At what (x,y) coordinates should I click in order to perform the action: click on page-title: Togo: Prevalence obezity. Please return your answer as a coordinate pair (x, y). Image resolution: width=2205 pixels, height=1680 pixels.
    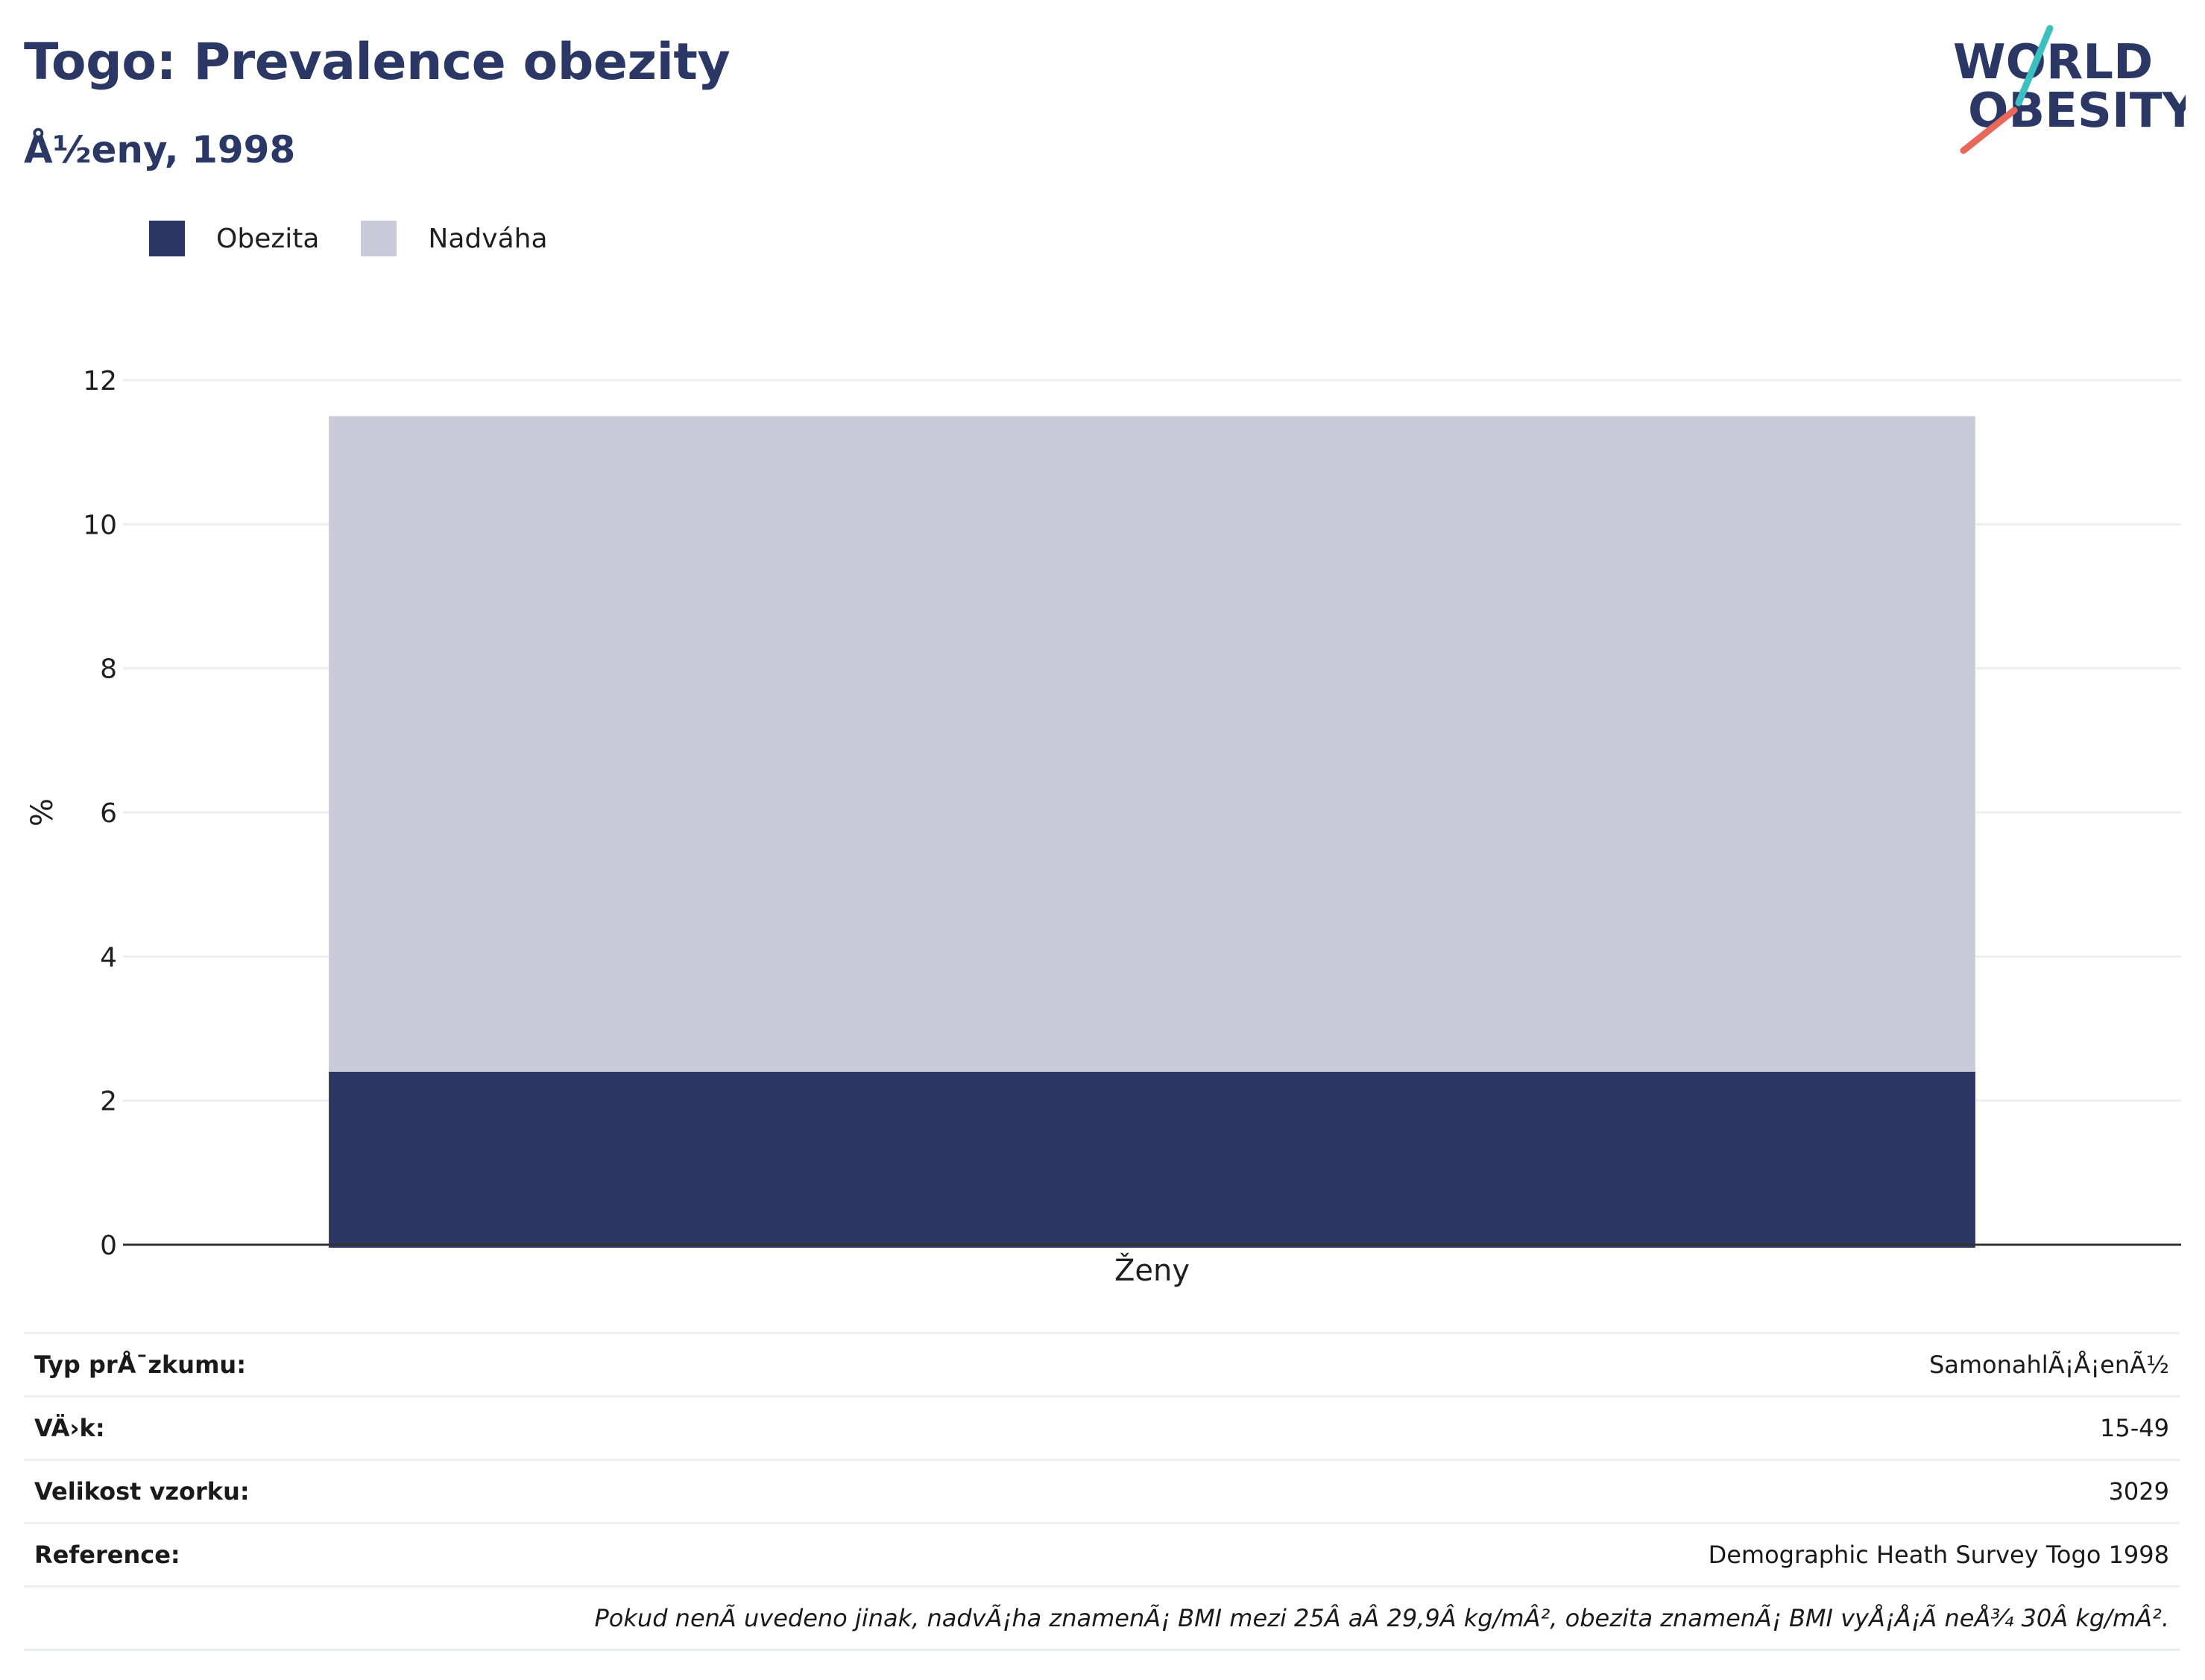
    Looking at the image, I should click on (377, 62).